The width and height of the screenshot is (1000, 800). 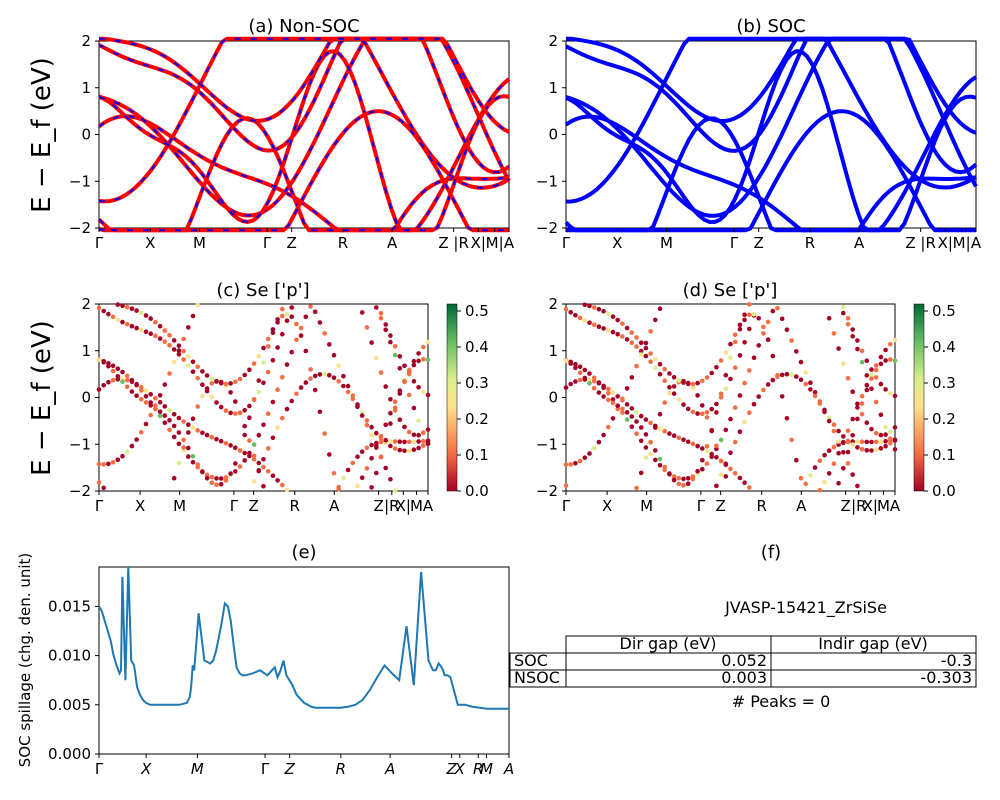 I want to click on soc-band-line, so click(x=771, y=127).